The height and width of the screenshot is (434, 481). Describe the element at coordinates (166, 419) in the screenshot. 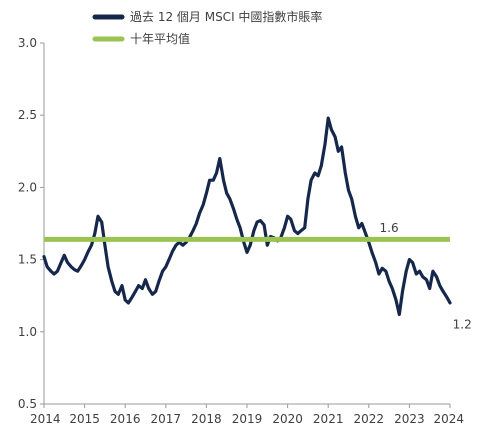

I see `x-tick-label: 2017` at that location.